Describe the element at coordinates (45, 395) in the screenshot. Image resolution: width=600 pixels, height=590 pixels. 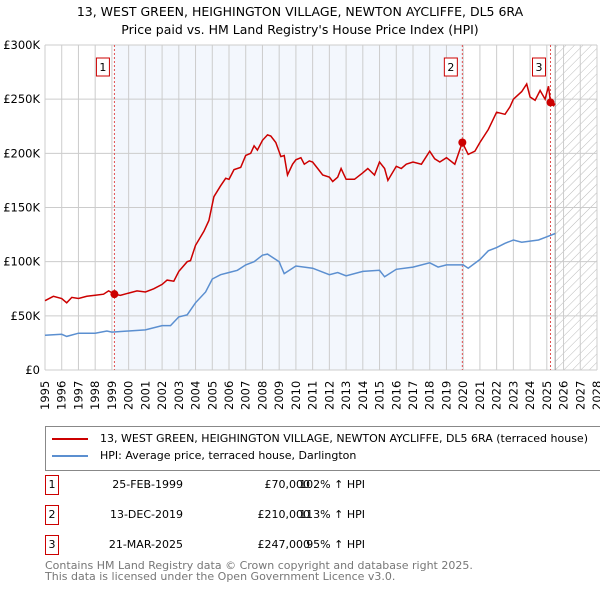
I see `x-tick-label: 1995` at that location.